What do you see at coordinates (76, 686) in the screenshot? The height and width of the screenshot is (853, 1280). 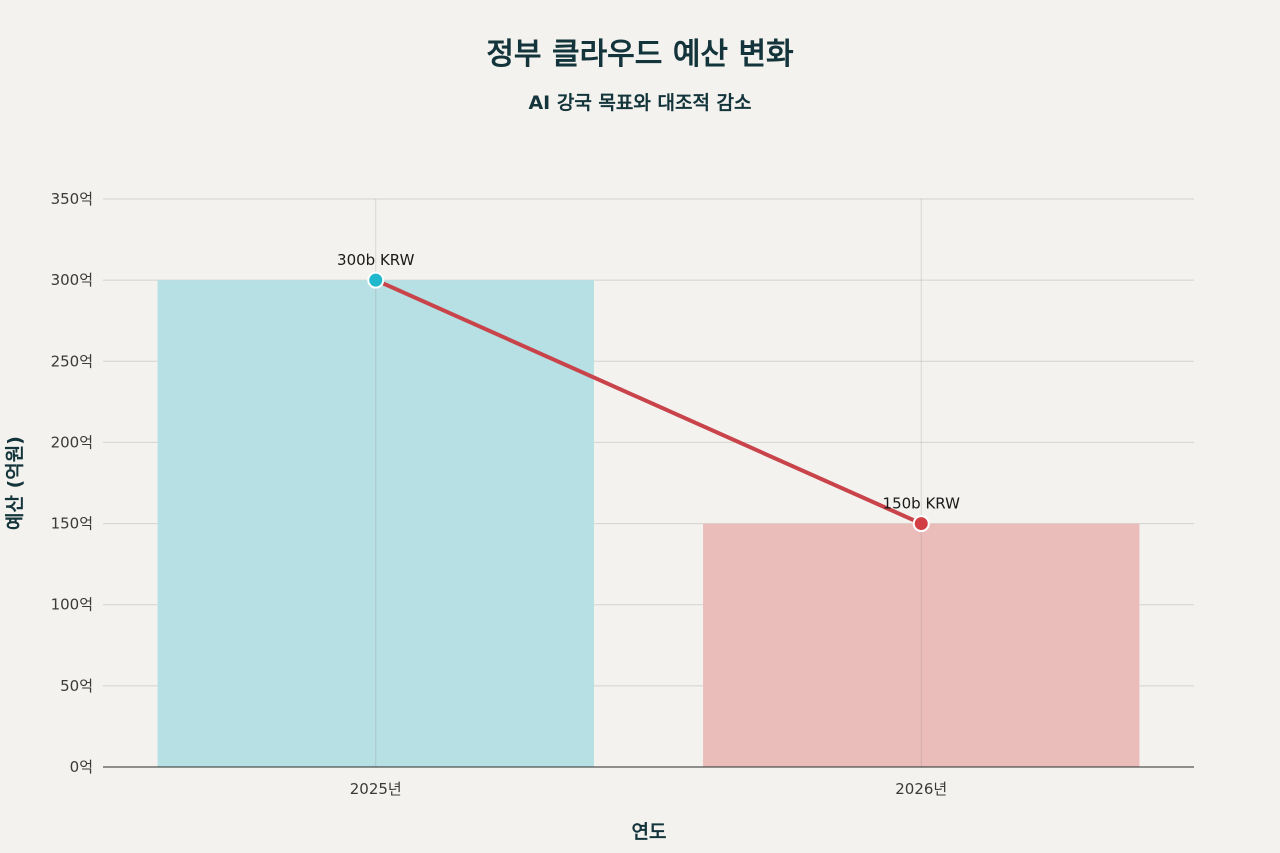 I see `y-tick-label: 50억` at bounding box center [76, 686].